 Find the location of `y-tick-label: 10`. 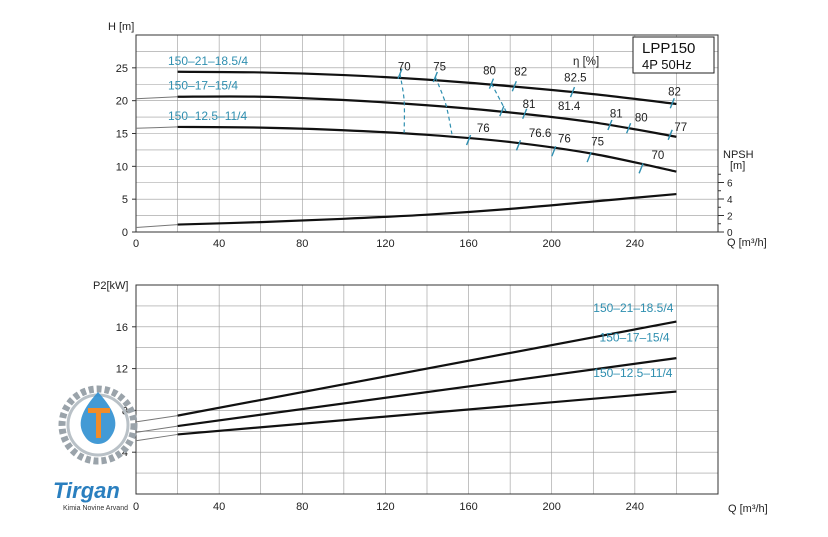

y-tick-label: 10 is located at coordinates (122, 167).